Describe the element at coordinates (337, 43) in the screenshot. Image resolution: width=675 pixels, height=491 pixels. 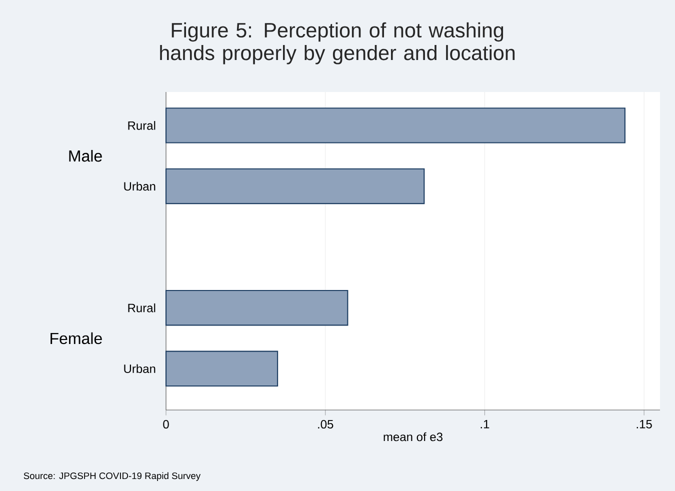
I see `chart-title: Figure 5: Perception of not washing hands properly by gender and location` at that location.